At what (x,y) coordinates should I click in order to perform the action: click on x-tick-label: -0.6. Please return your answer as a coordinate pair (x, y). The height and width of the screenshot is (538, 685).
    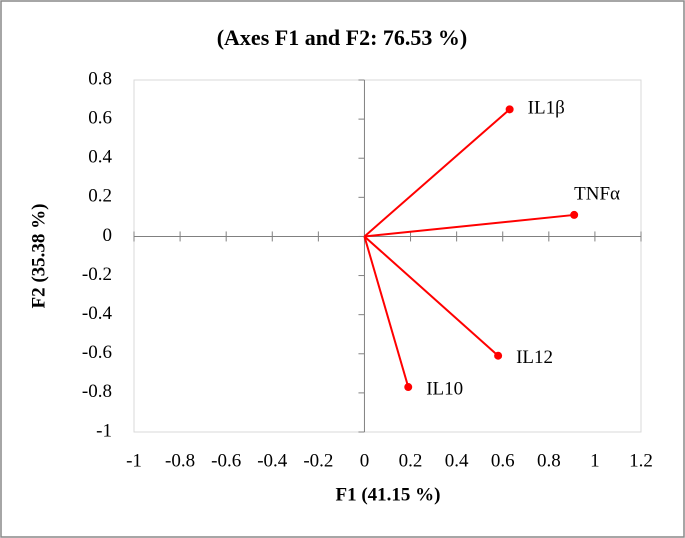
    Looking at the image, I should click on (226, 460).